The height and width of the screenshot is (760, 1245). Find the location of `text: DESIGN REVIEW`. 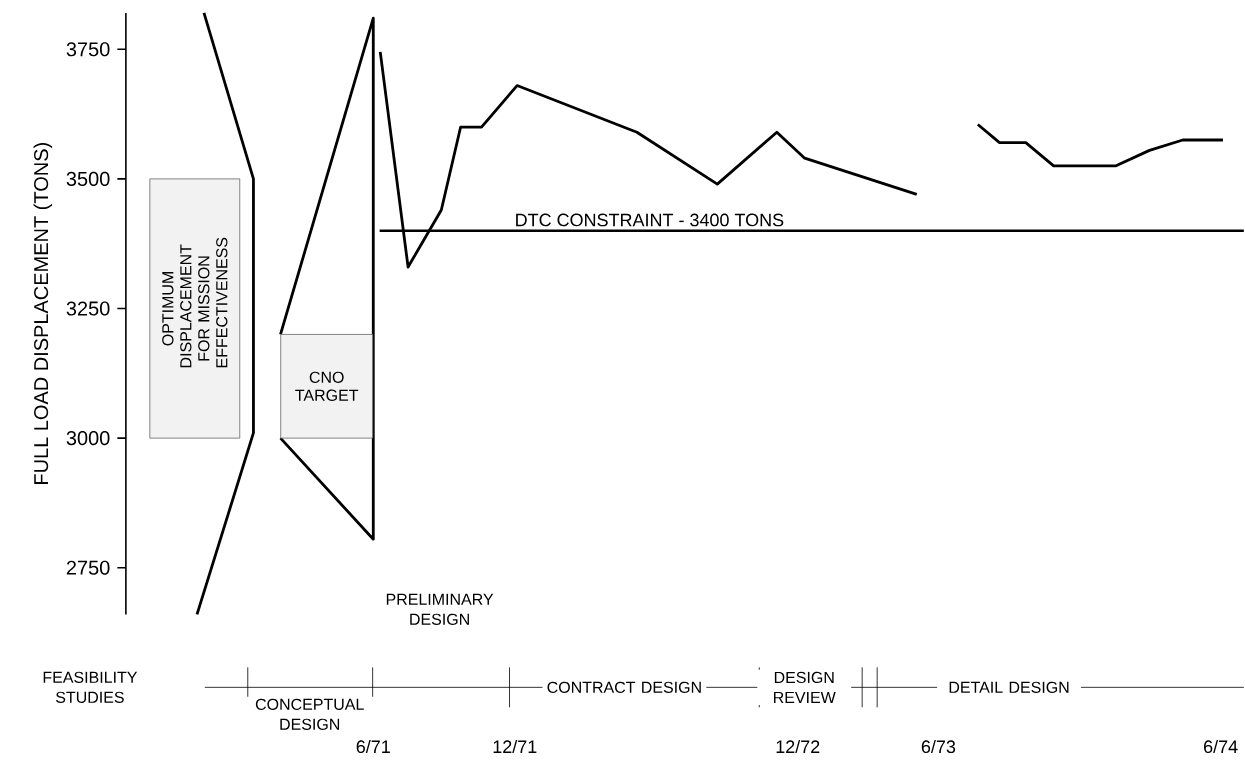

text: DESIGN REVIEW is located at coordinates (805, 687).